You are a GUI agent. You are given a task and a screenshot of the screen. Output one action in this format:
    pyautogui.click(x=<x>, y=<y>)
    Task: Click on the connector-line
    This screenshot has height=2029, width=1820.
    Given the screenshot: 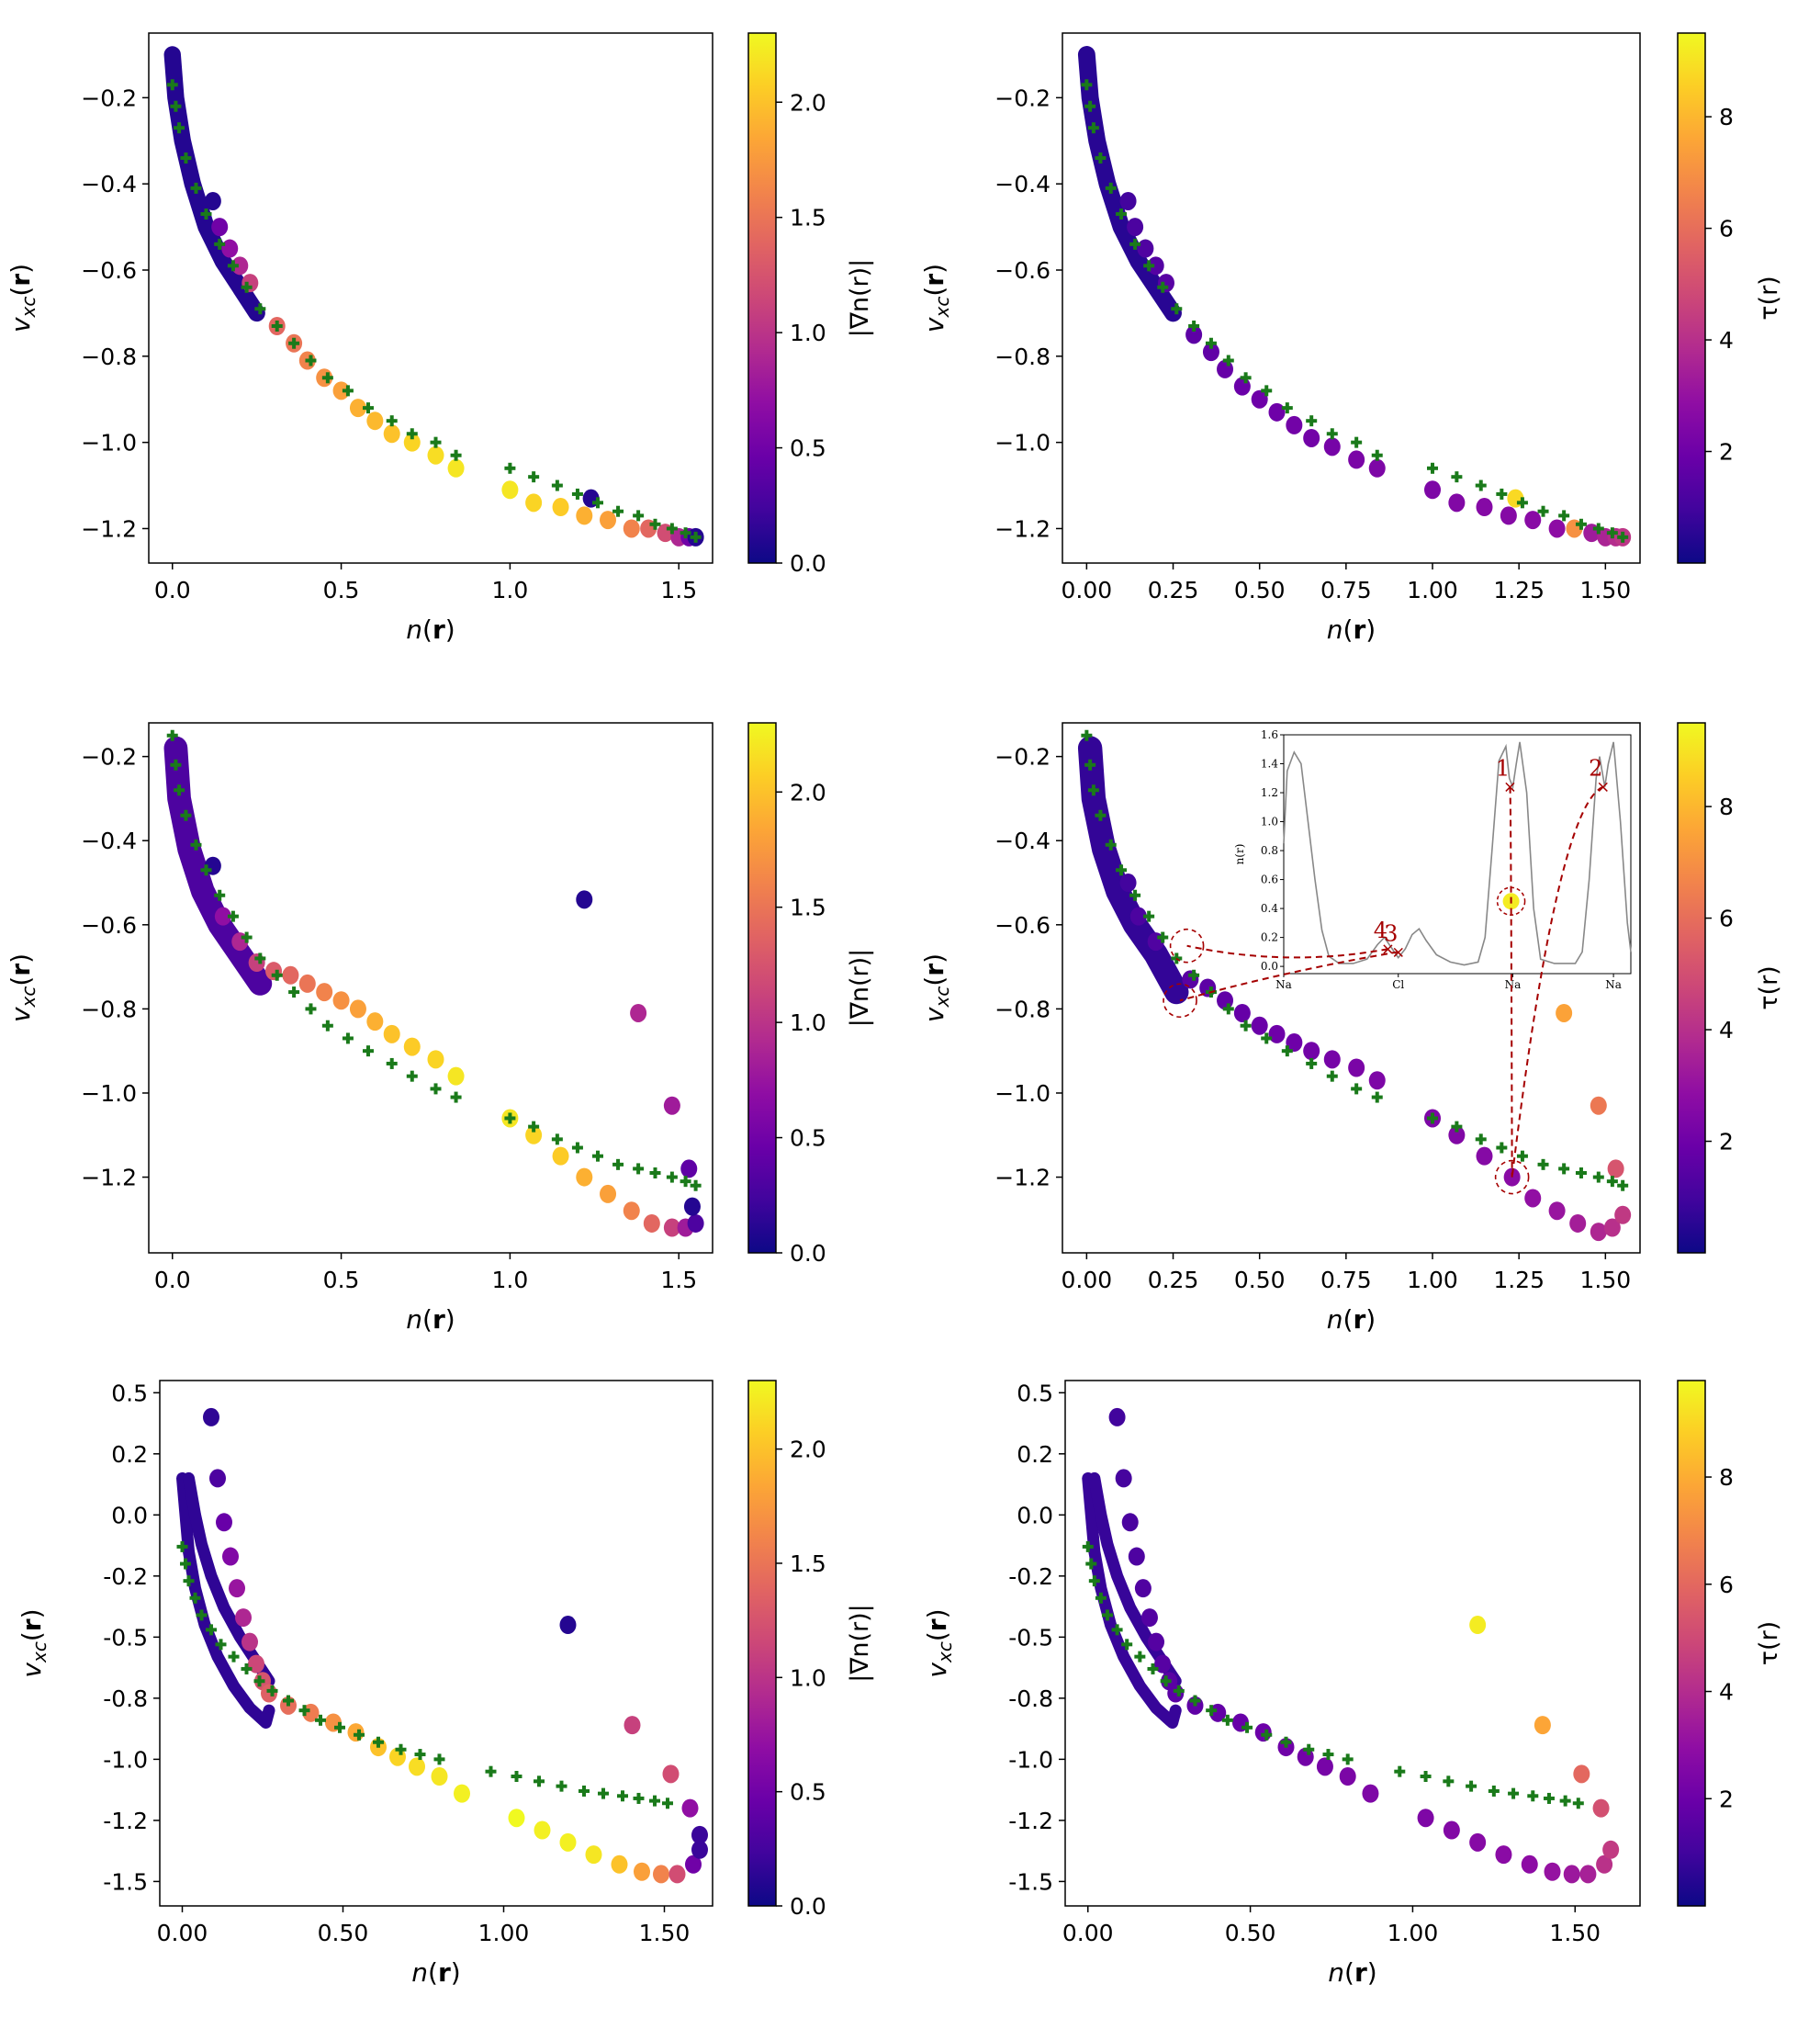 What is the action you would take?
    pyautogui.click(x=1289, y=976)
    